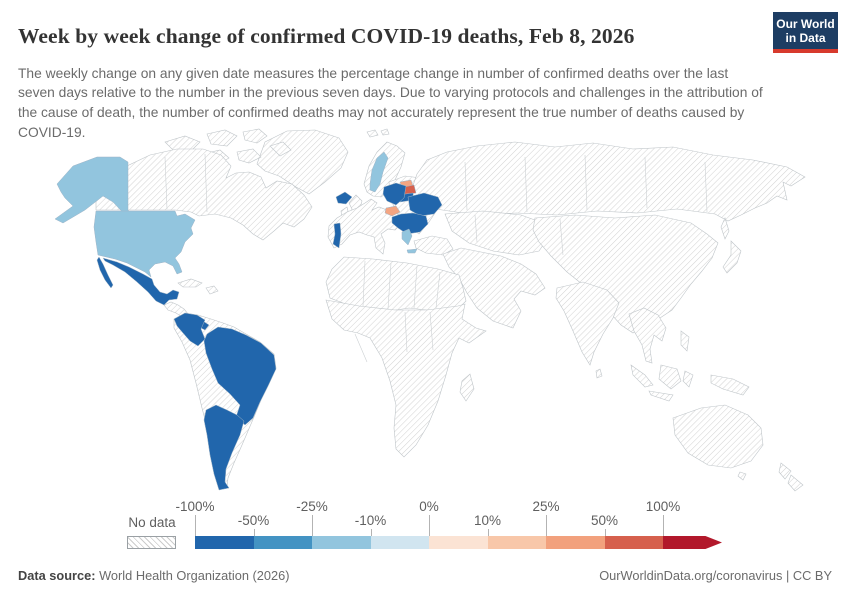 This screenshot has width=850, height=600. Describe the element at coordinates (715, 575) in the screenshot. I see `credit-link: OurWorldinData.org/coronavirus | CC BY` at that location.